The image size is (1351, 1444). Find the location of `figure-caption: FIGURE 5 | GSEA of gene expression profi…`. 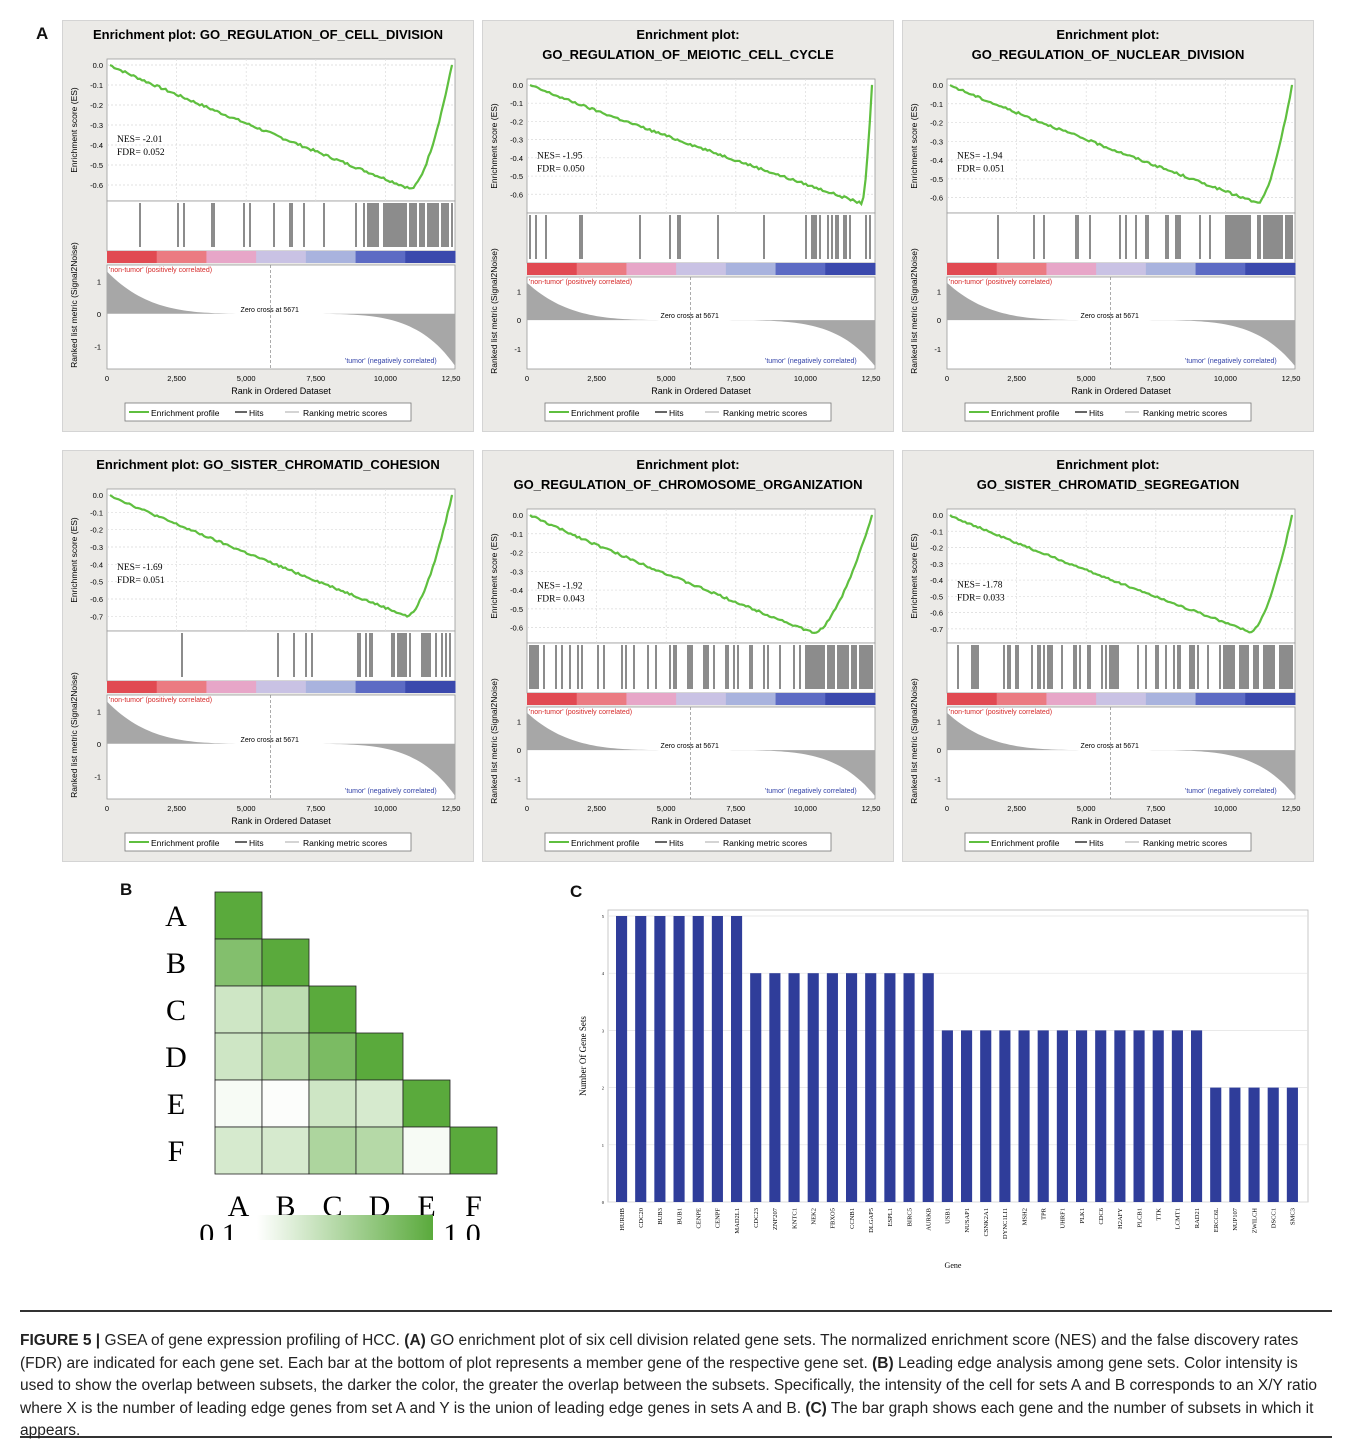

figure-caption: FIGURE 5 | GSEA of gene expression profi… is located at coordinates (676, 1386).